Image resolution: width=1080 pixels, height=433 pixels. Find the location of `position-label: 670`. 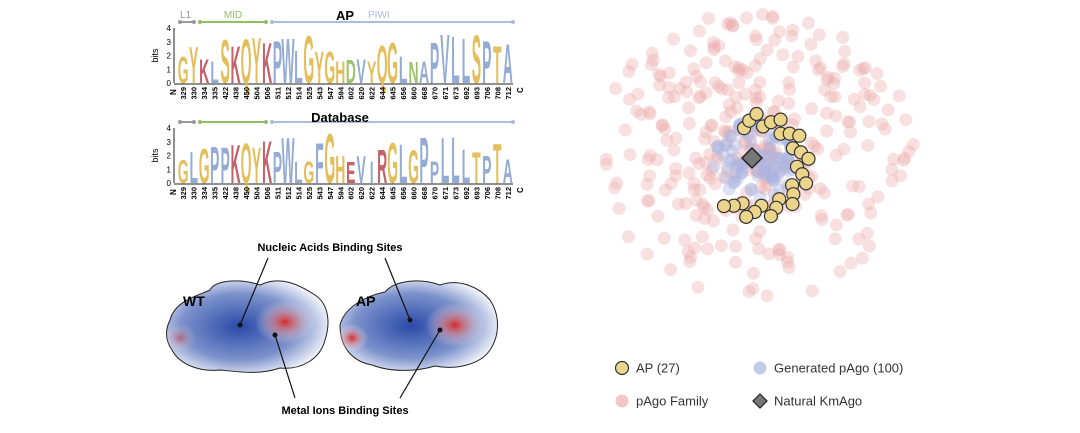

position-label: 670 is located at coordinates (434, 193).